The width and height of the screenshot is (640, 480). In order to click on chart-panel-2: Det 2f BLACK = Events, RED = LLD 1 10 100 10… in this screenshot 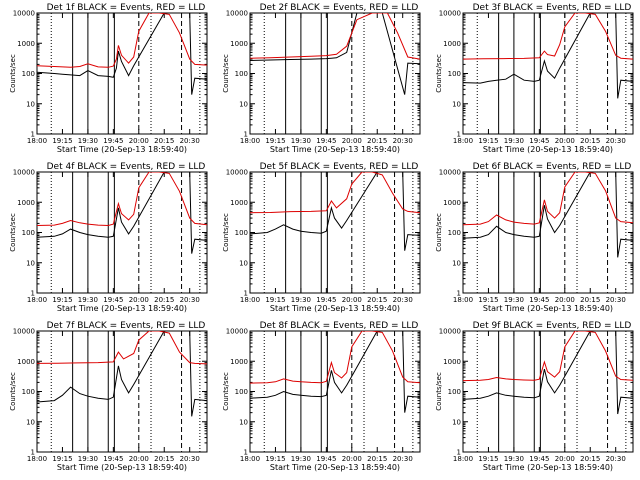, I will do `click(321, 78)`.